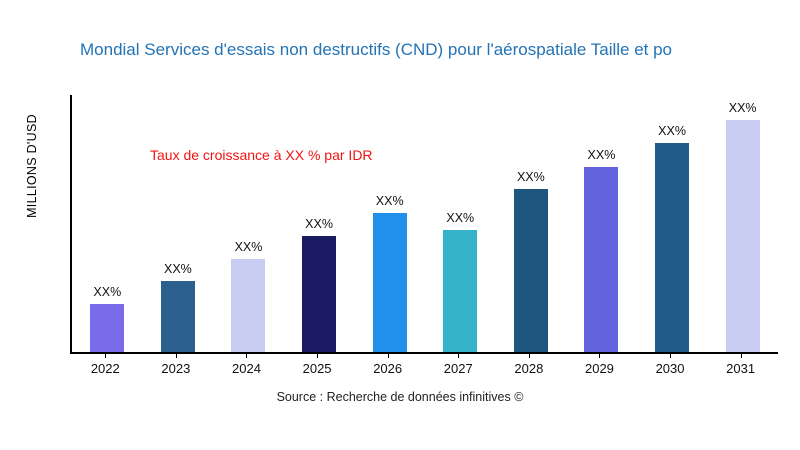 The height and width of the screenshot is (450, 800). Describe the element at coordinates (319, 294) in the screenshot. I see `bar-2025` at that location.